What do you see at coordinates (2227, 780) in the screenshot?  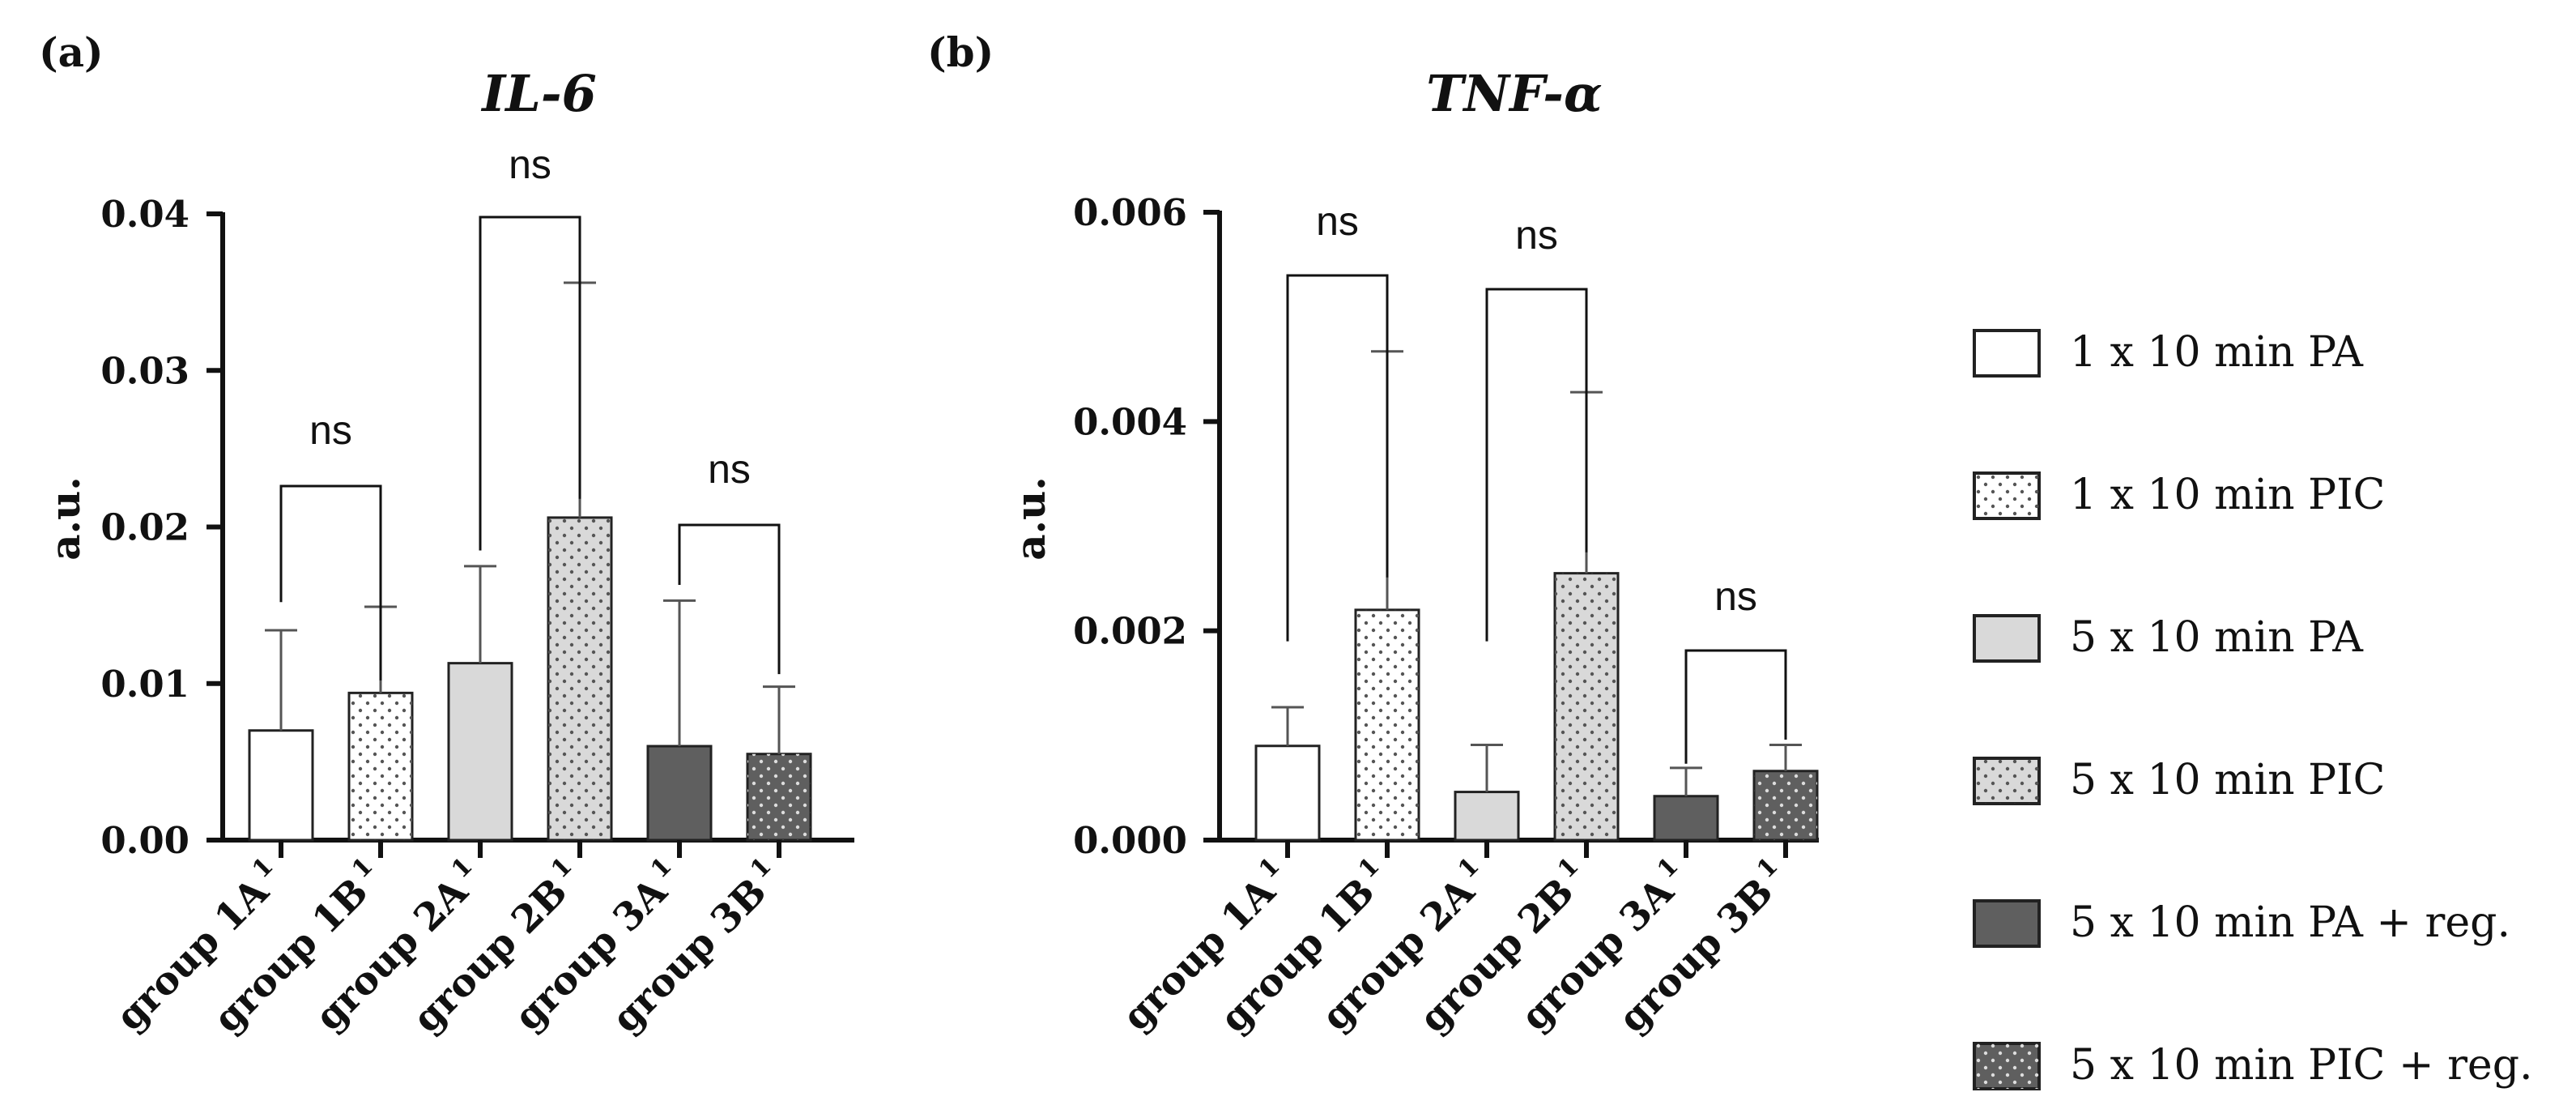 I see `legend-label-4: 5 x 10 min PIC` at bounding box center [2227, 780].